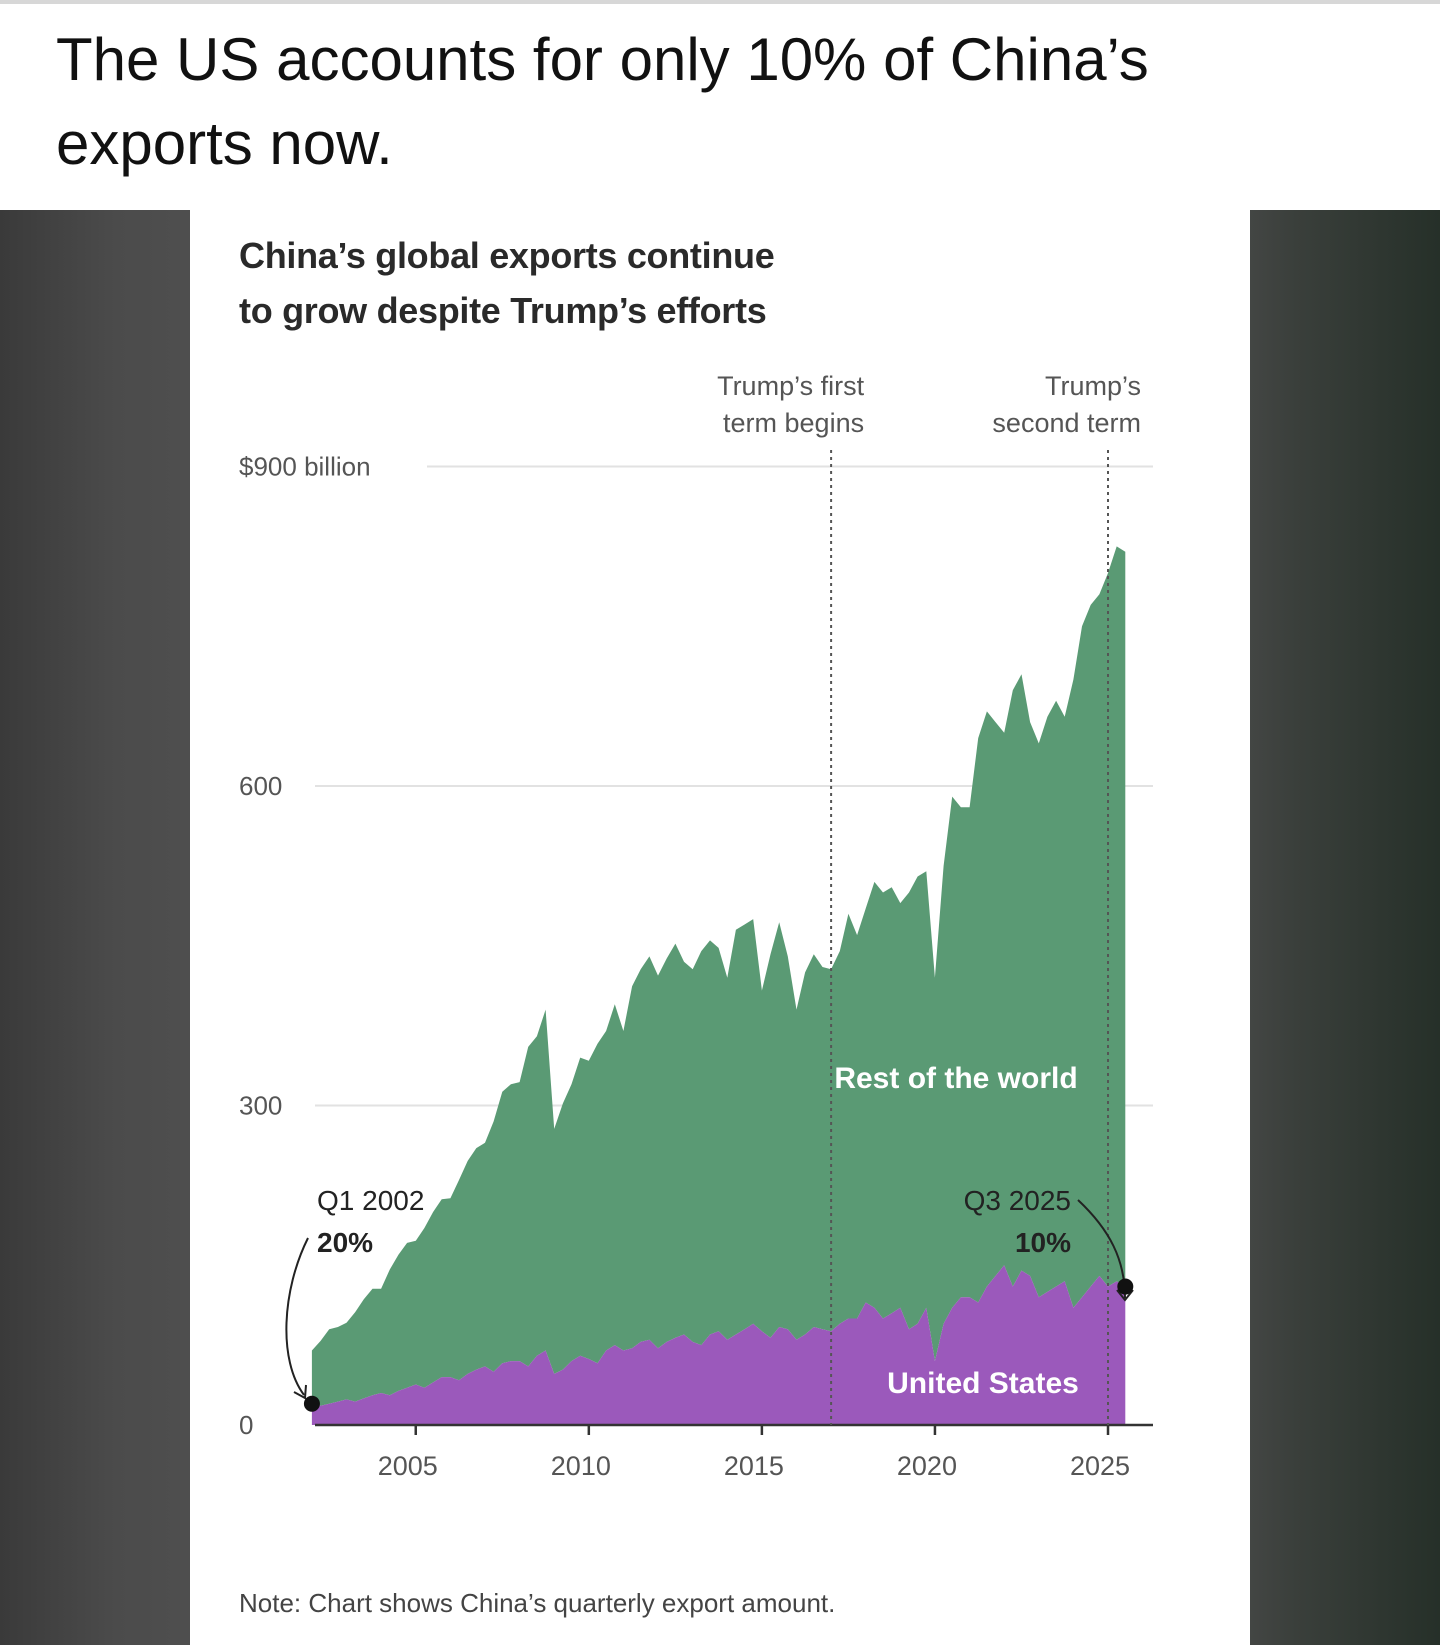 Image resolution: width=1440 pixels, height=1645 pixels. Describe the element at coordinates (718, 1345) in the screenshot. I see `series-area-united-states` at that location.